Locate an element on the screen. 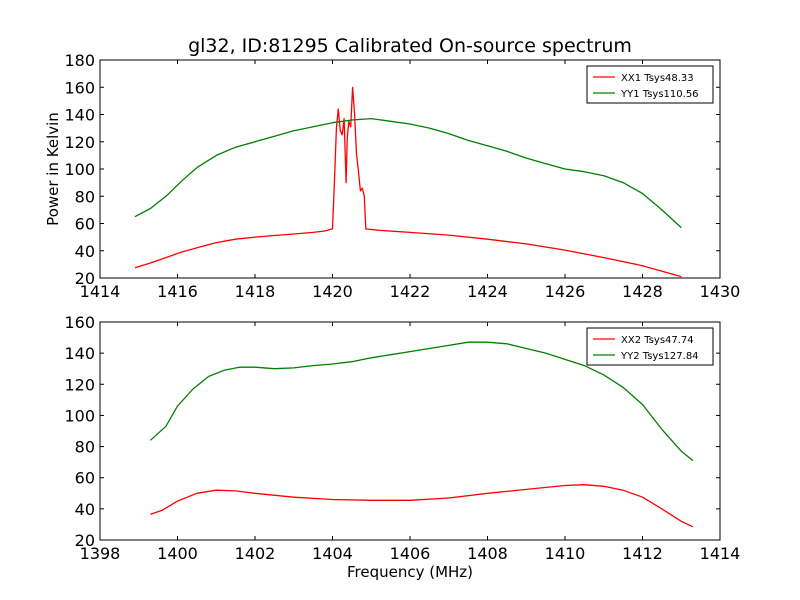 This screenshot has width=800, height=600. x-tick-label: 1422 is located at coordinates (410, 291).